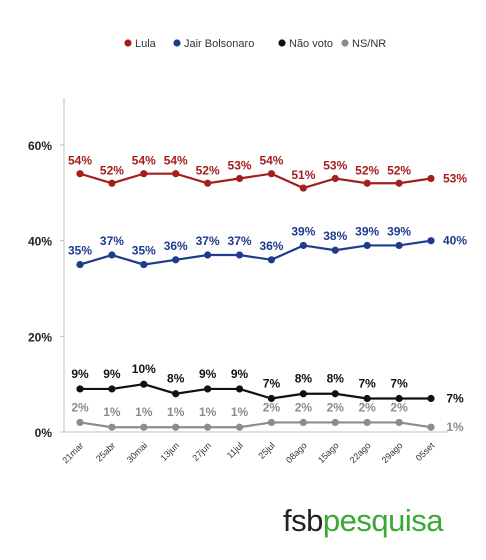 This screenshot has height=560, width=486. What do you see at coordinates (40, 242) in the screenshot?
I see `y-tick-label: 40%` at bounding box center [40, 242].